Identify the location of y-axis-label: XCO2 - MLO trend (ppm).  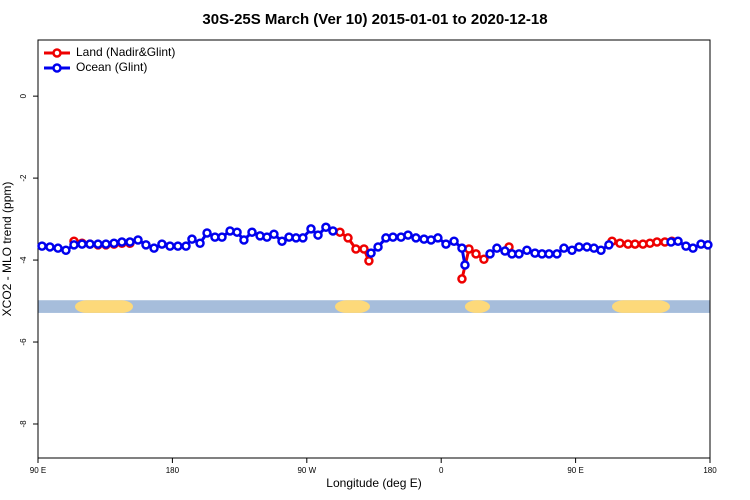
(7, 249).